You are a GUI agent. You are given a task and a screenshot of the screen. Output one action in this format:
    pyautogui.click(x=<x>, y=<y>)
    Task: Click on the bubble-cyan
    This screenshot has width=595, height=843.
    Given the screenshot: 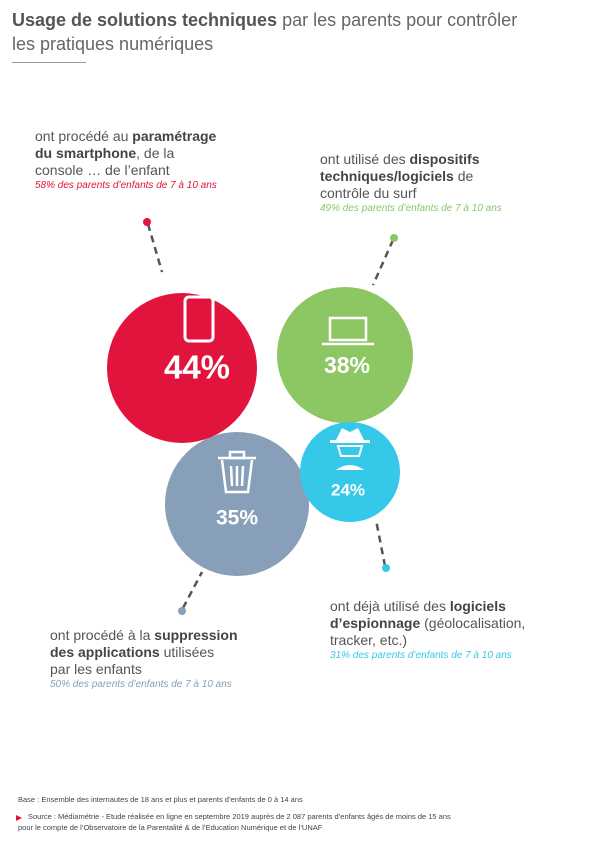 What is the action you would take?
    pyautogui.click(x=350, y=472)
    